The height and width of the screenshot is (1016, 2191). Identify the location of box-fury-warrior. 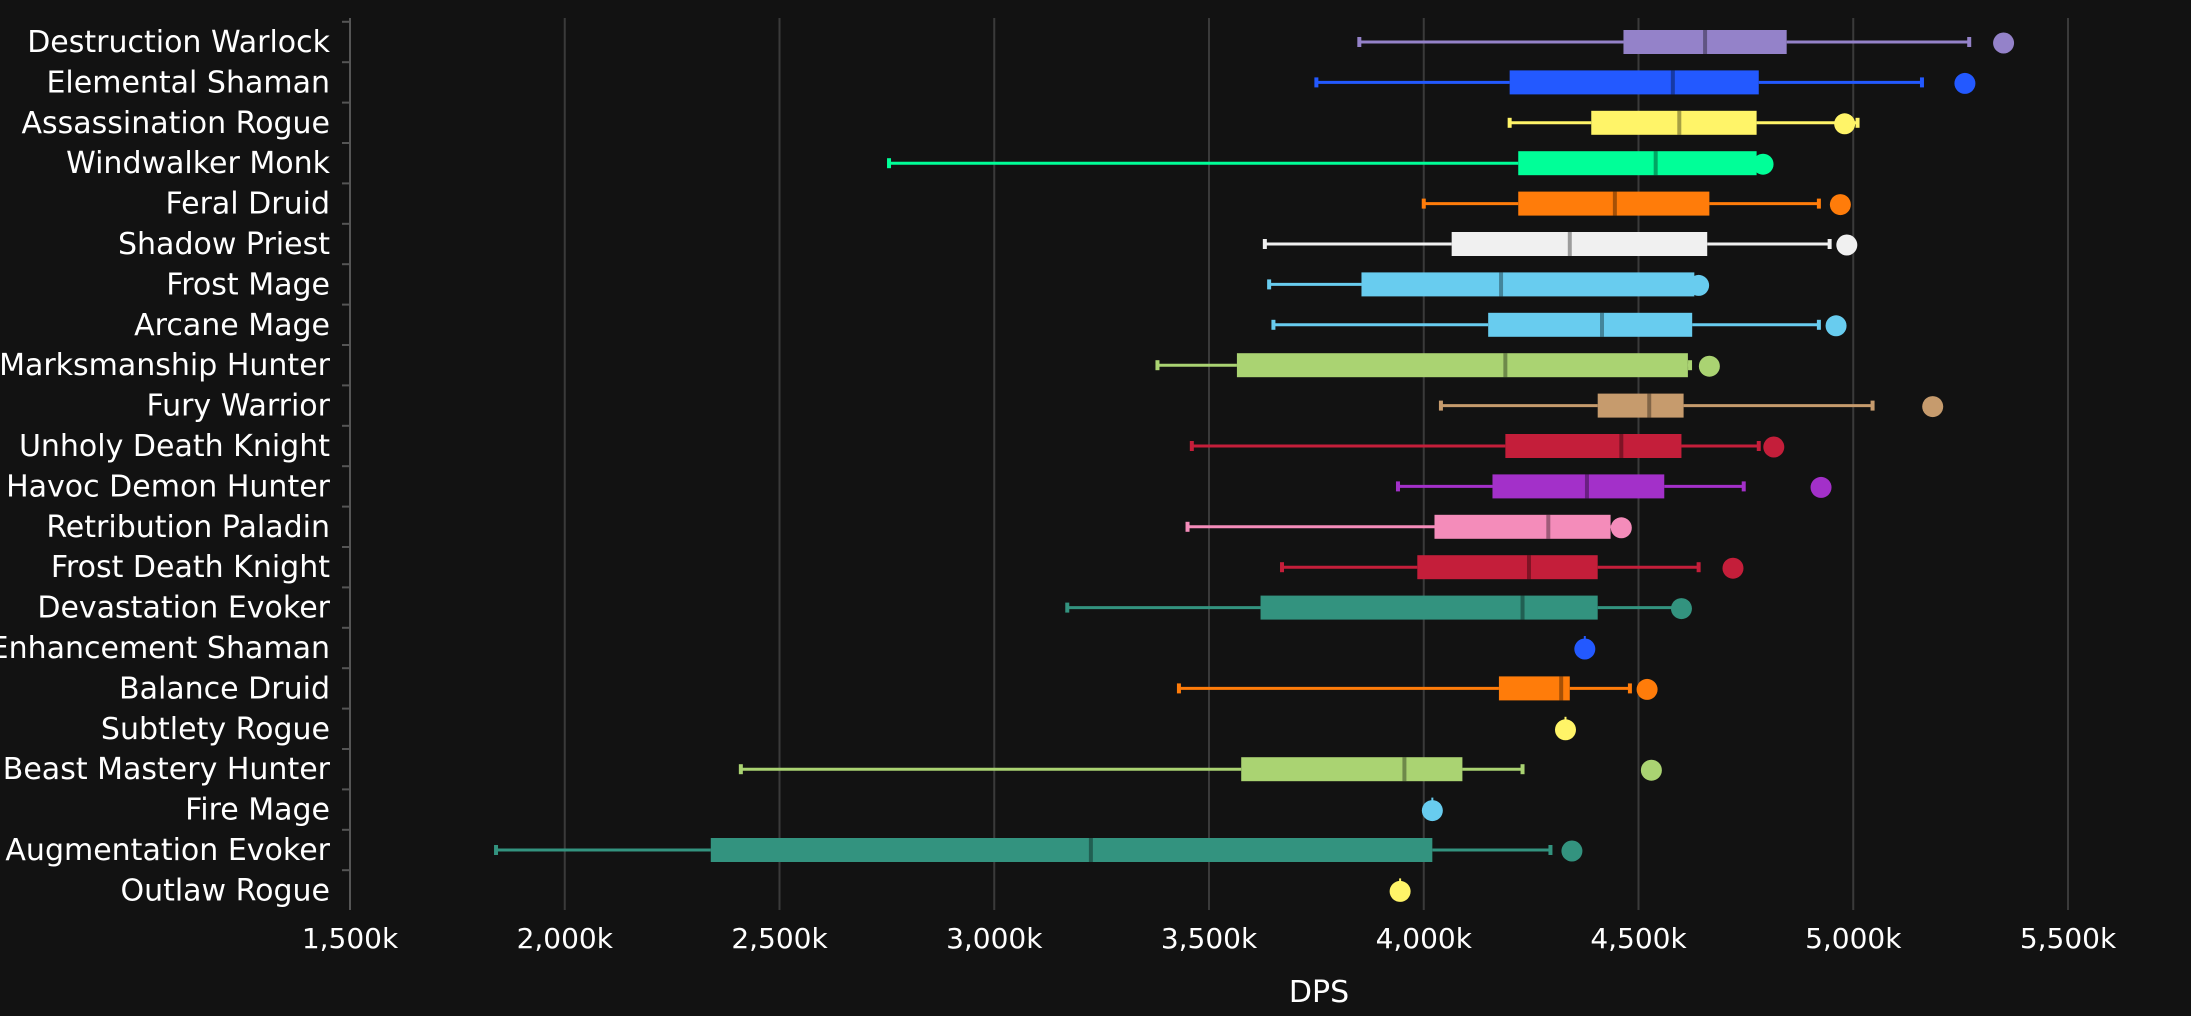
(1691, 405).